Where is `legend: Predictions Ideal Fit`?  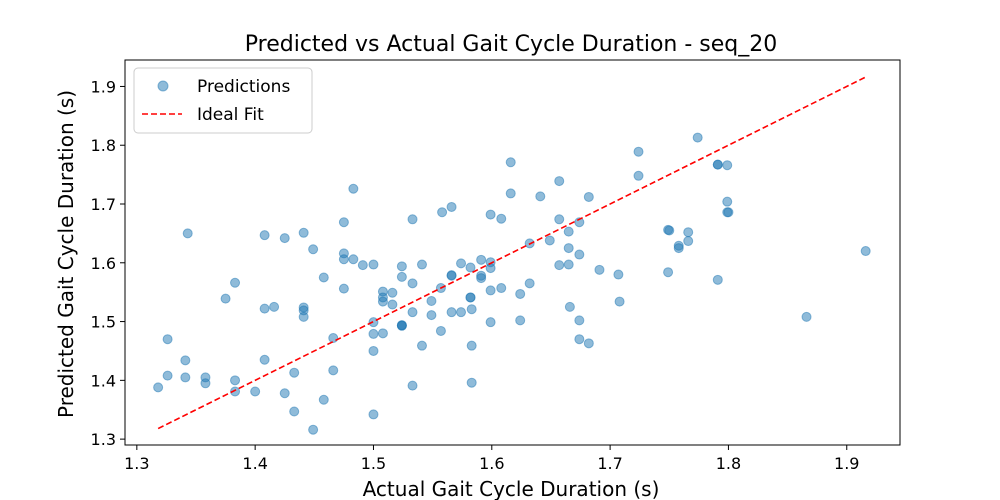 legend: Predictions Ideal Fit is located at coordinates (223, 100).